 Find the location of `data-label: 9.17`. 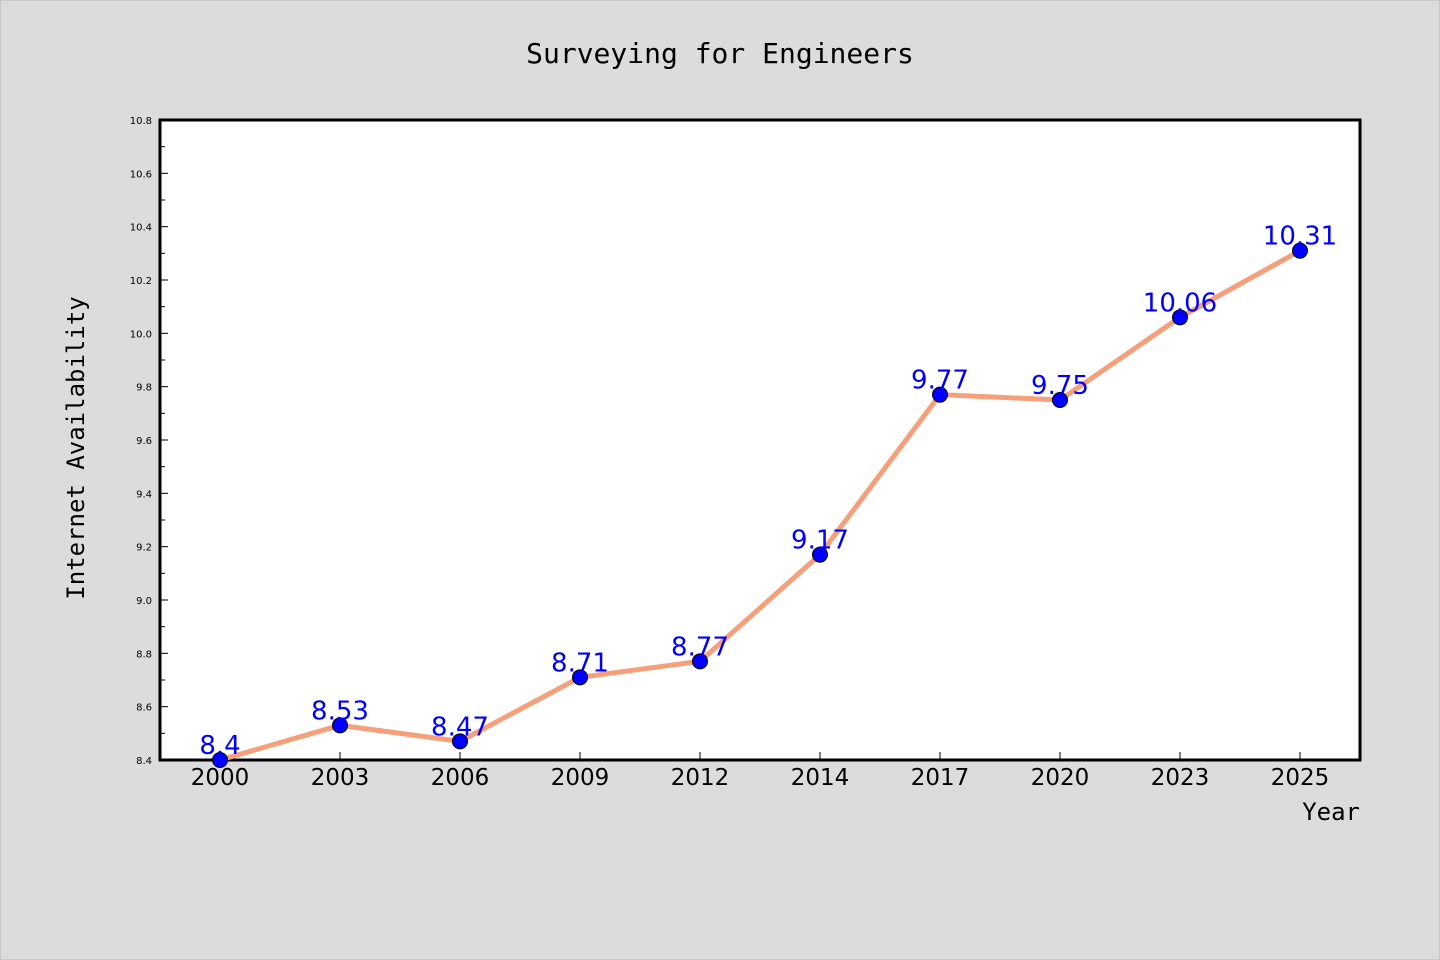

data-label: 9.17 is located at coordinates (820, 541).